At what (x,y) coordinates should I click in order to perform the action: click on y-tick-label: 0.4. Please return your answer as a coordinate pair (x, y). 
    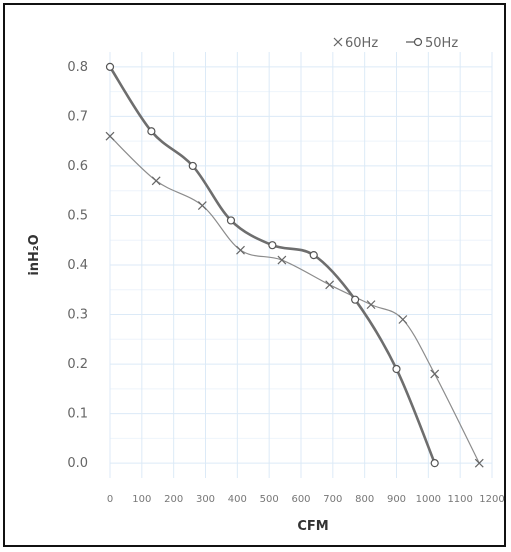
    Looking at the image, I should click on (77, 265).